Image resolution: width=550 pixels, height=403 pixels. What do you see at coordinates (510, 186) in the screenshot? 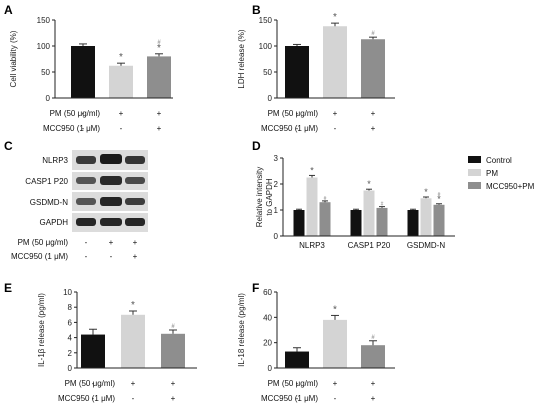
I see `legend-label: MCC950+PM` at bounding box center [510, 186].